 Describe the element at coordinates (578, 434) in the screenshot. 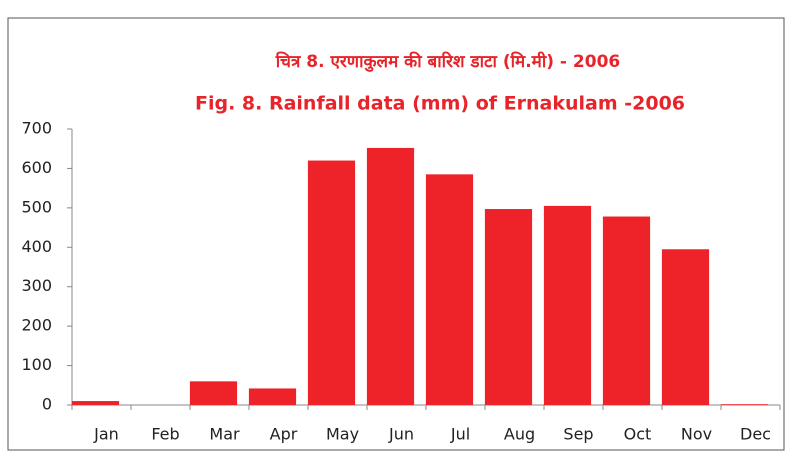

I see `x-tick-label: Sep` at that location.